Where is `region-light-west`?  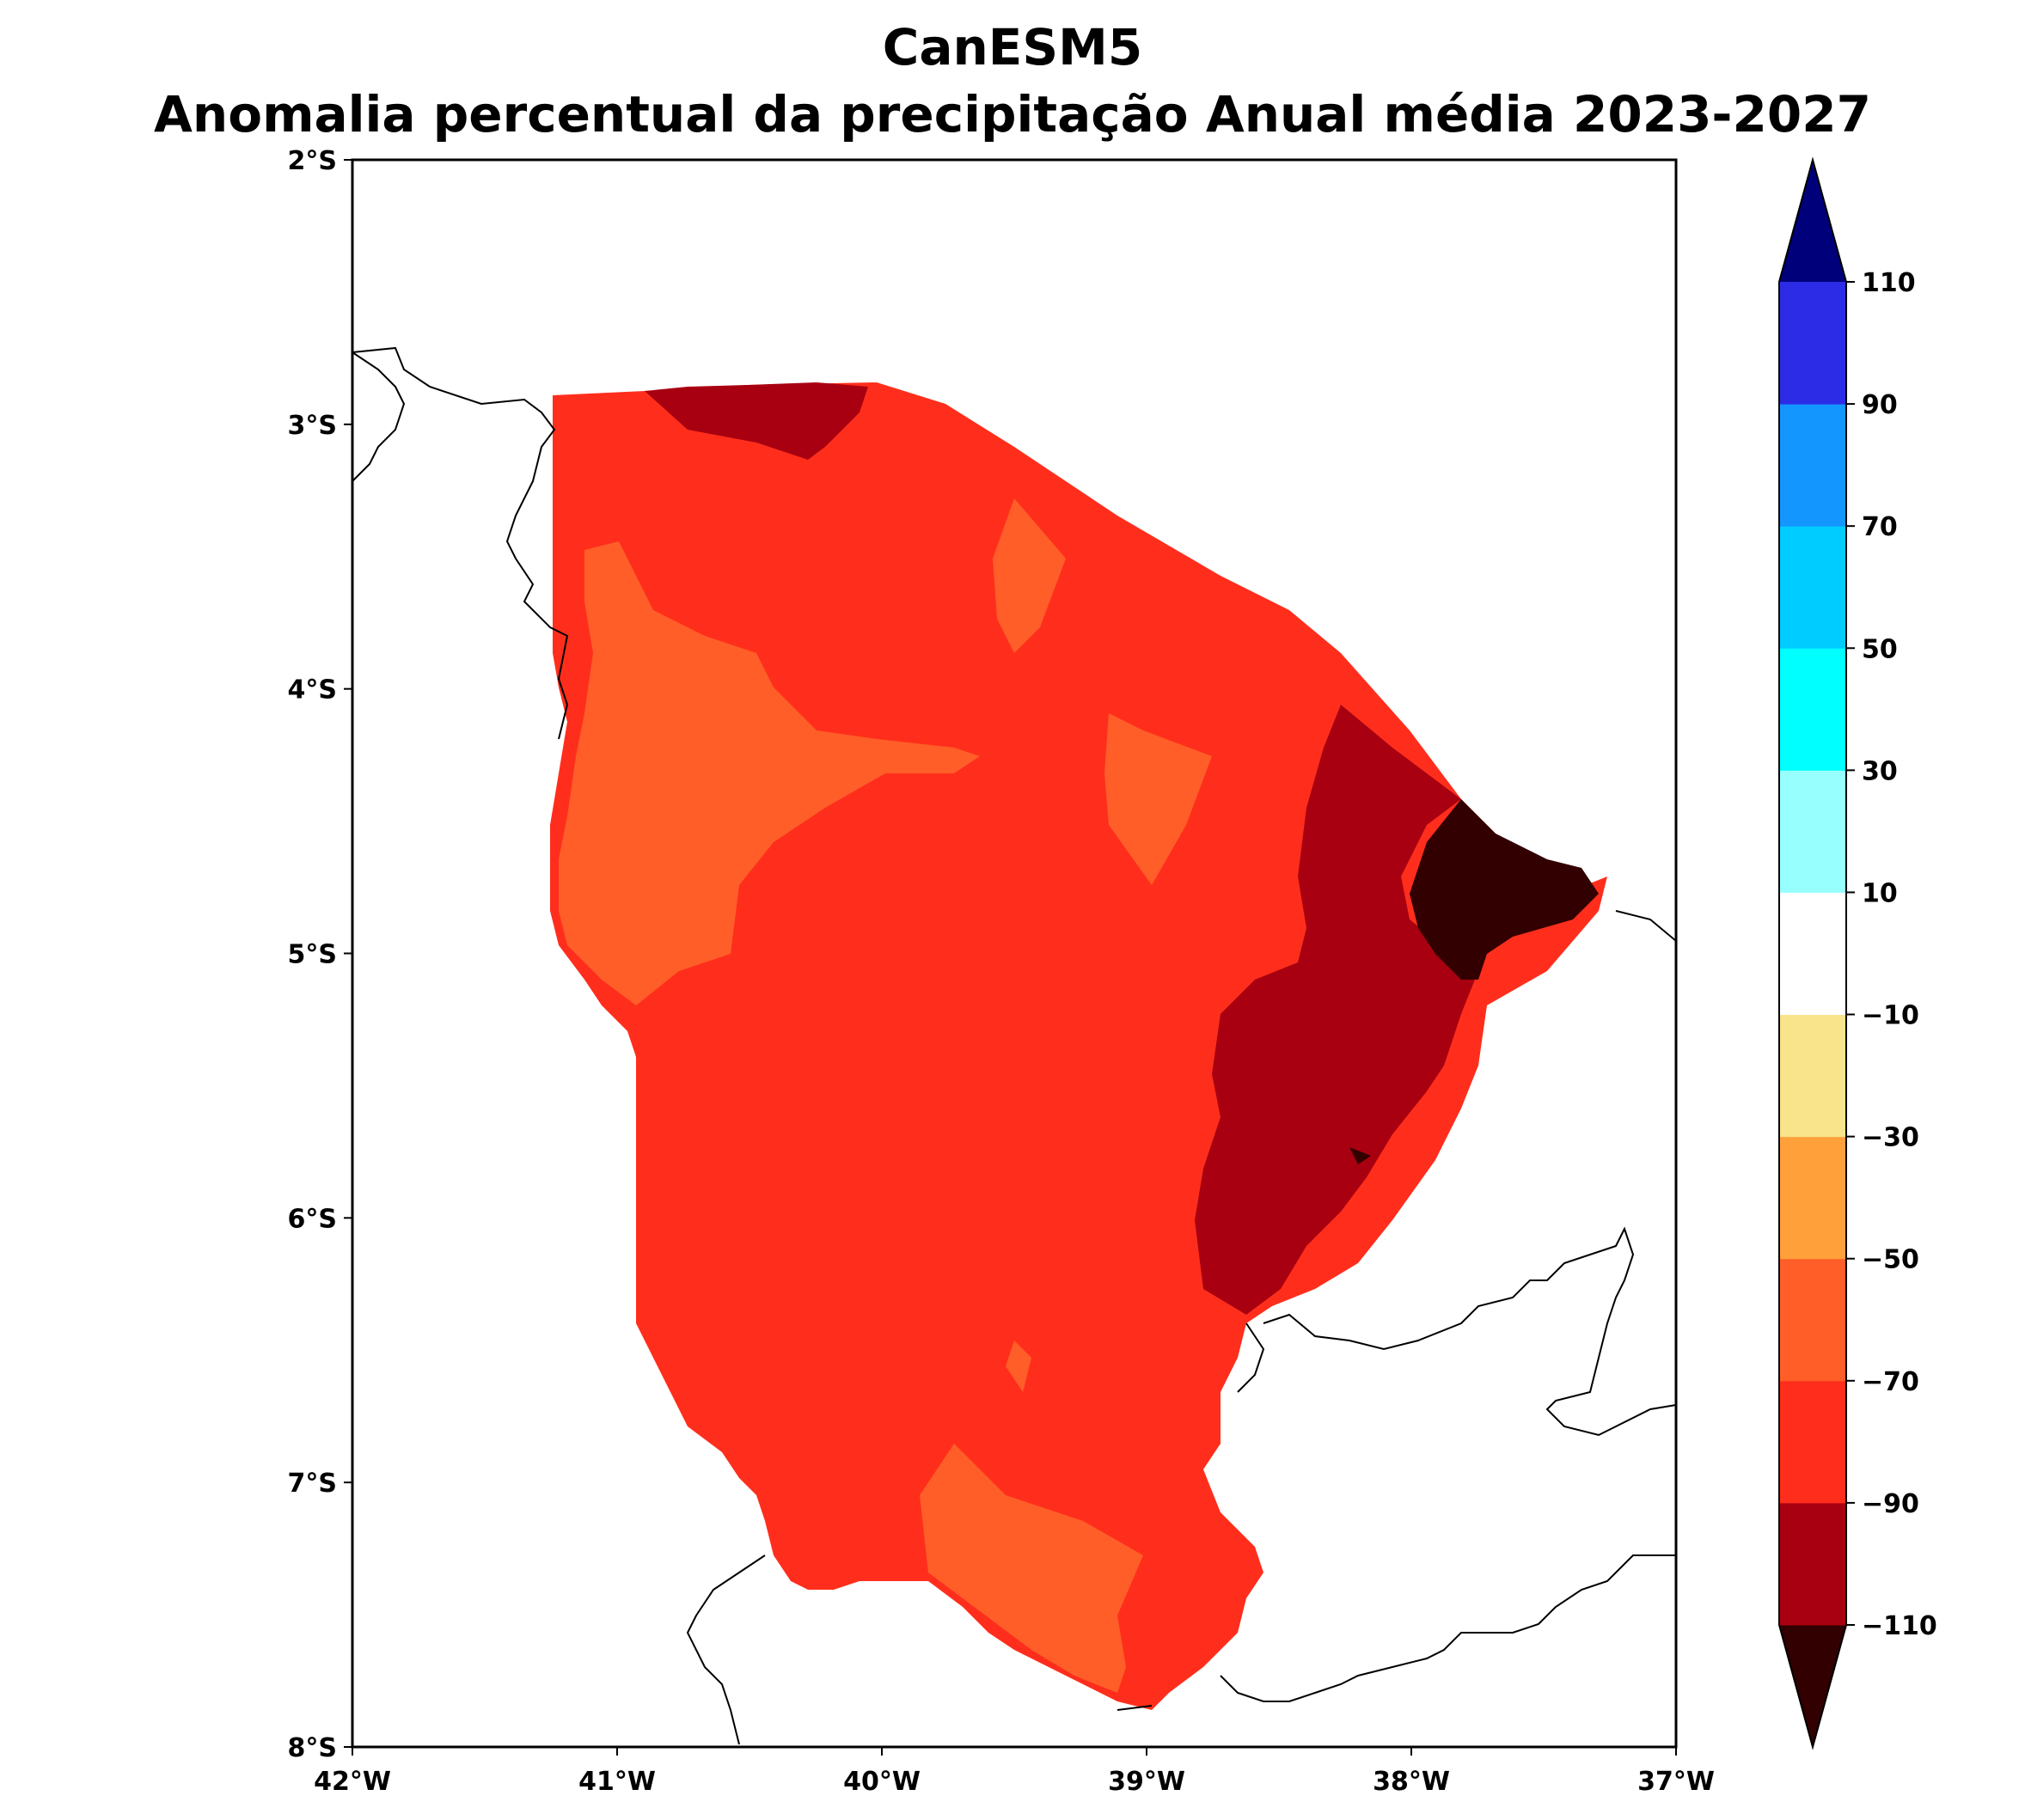
region-light-west is located at coordinates (769, 773).